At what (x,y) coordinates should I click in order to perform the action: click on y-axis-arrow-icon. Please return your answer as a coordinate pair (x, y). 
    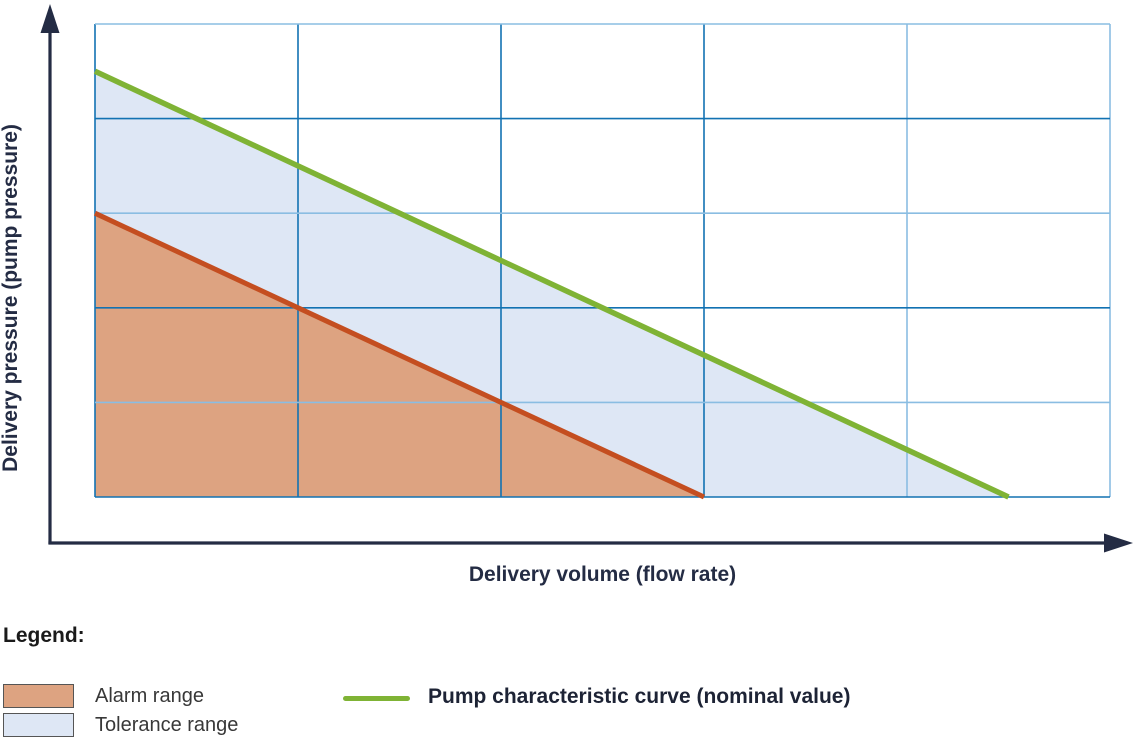
    Looking at the image, I should click on (50, 18).